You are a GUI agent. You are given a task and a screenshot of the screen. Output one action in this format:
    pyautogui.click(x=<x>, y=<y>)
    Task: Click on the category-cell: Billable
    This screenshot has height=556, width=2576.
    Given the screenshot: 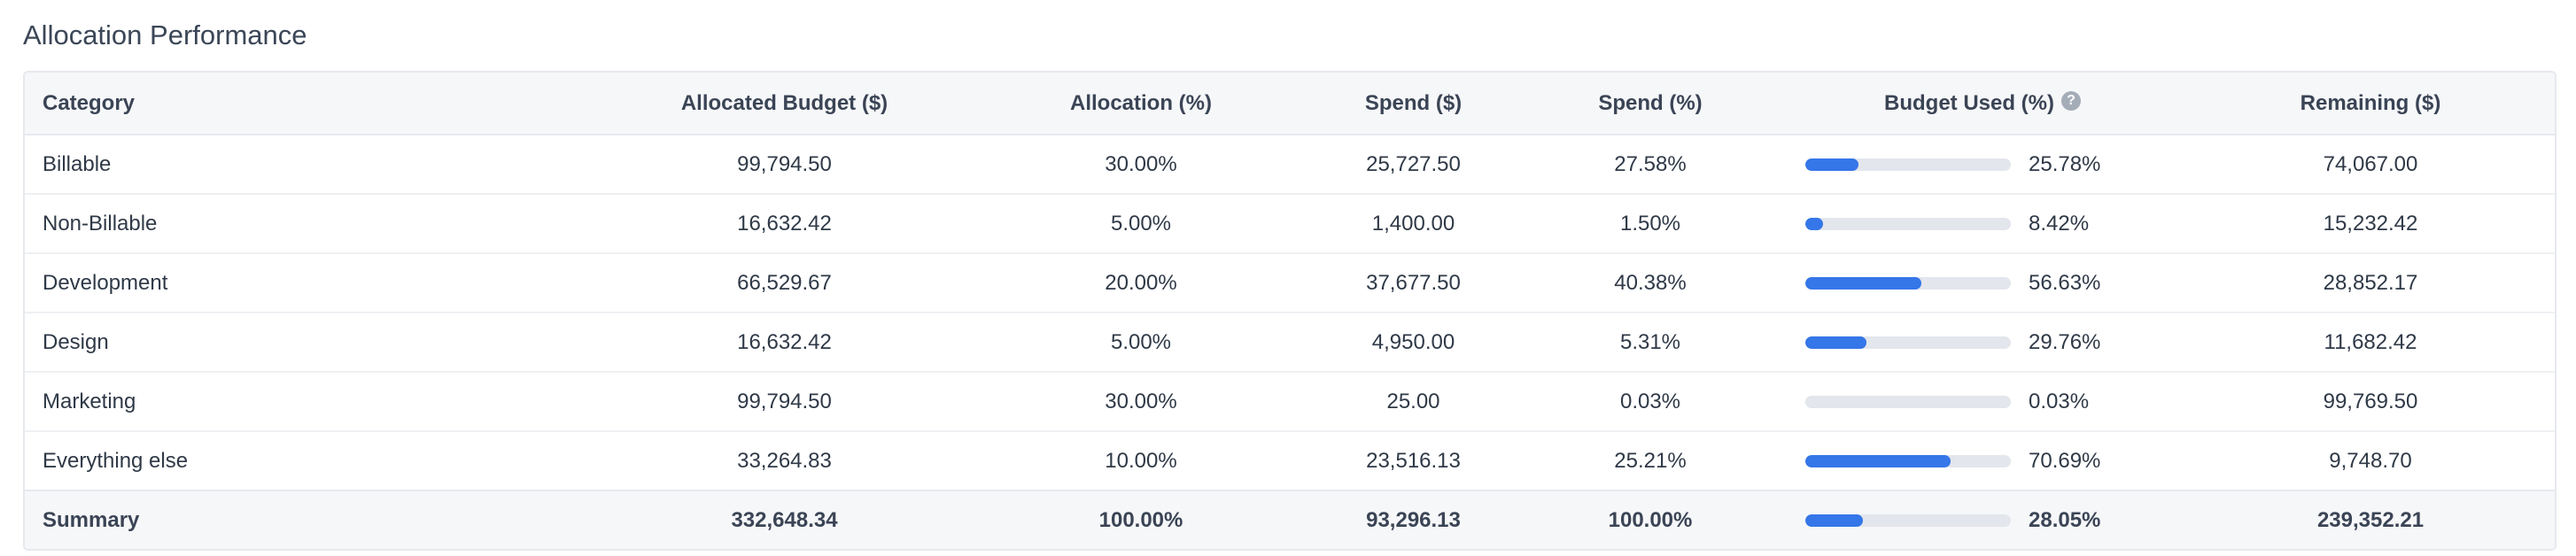 What is the action you would take?
    pyautogui.click(x=77, y=164)
    